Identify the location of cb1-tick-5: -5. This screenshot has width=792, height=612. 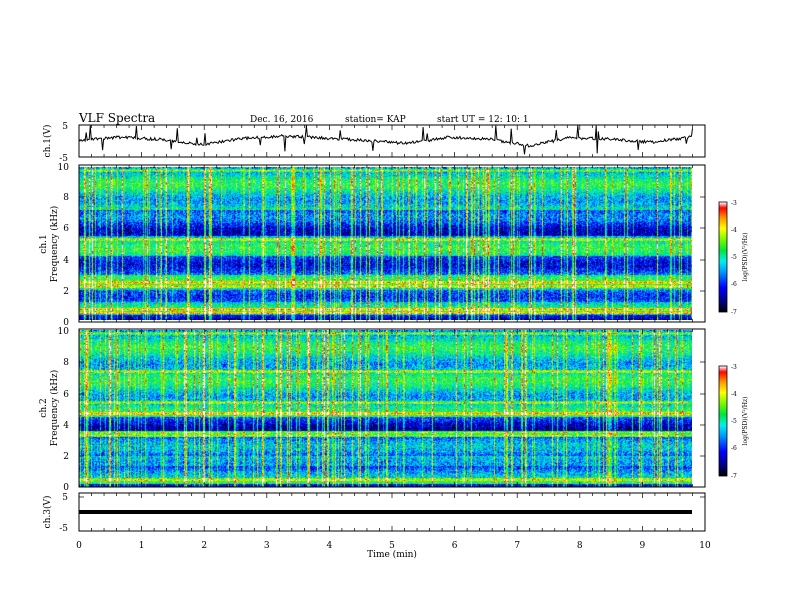
(734, 257).